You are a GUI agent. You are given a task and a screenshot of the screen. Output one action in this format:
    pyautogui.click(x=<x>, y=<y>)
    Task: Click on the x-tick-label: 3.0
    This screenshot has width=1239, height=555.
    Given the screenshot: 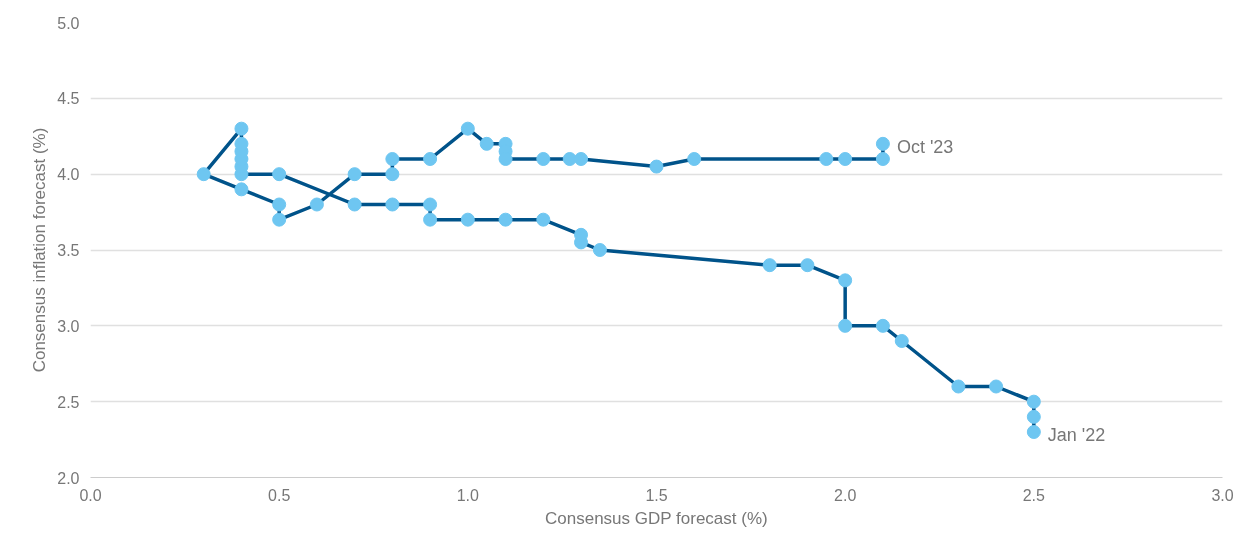 What is the action you would take?
    pyautogui.click(x=1222, y=495)
    